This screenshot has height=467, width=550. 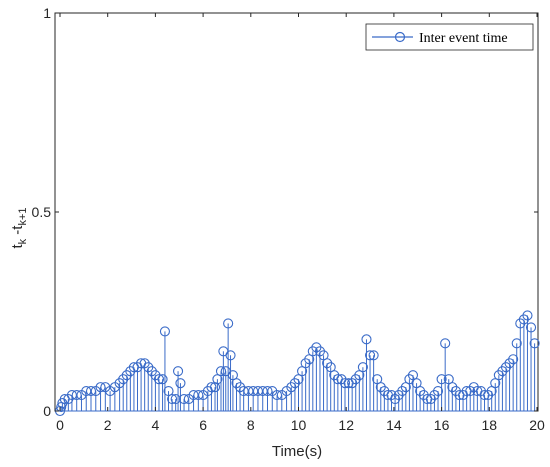 I want to click on y-label-main: t, so click(x=17, y=246).